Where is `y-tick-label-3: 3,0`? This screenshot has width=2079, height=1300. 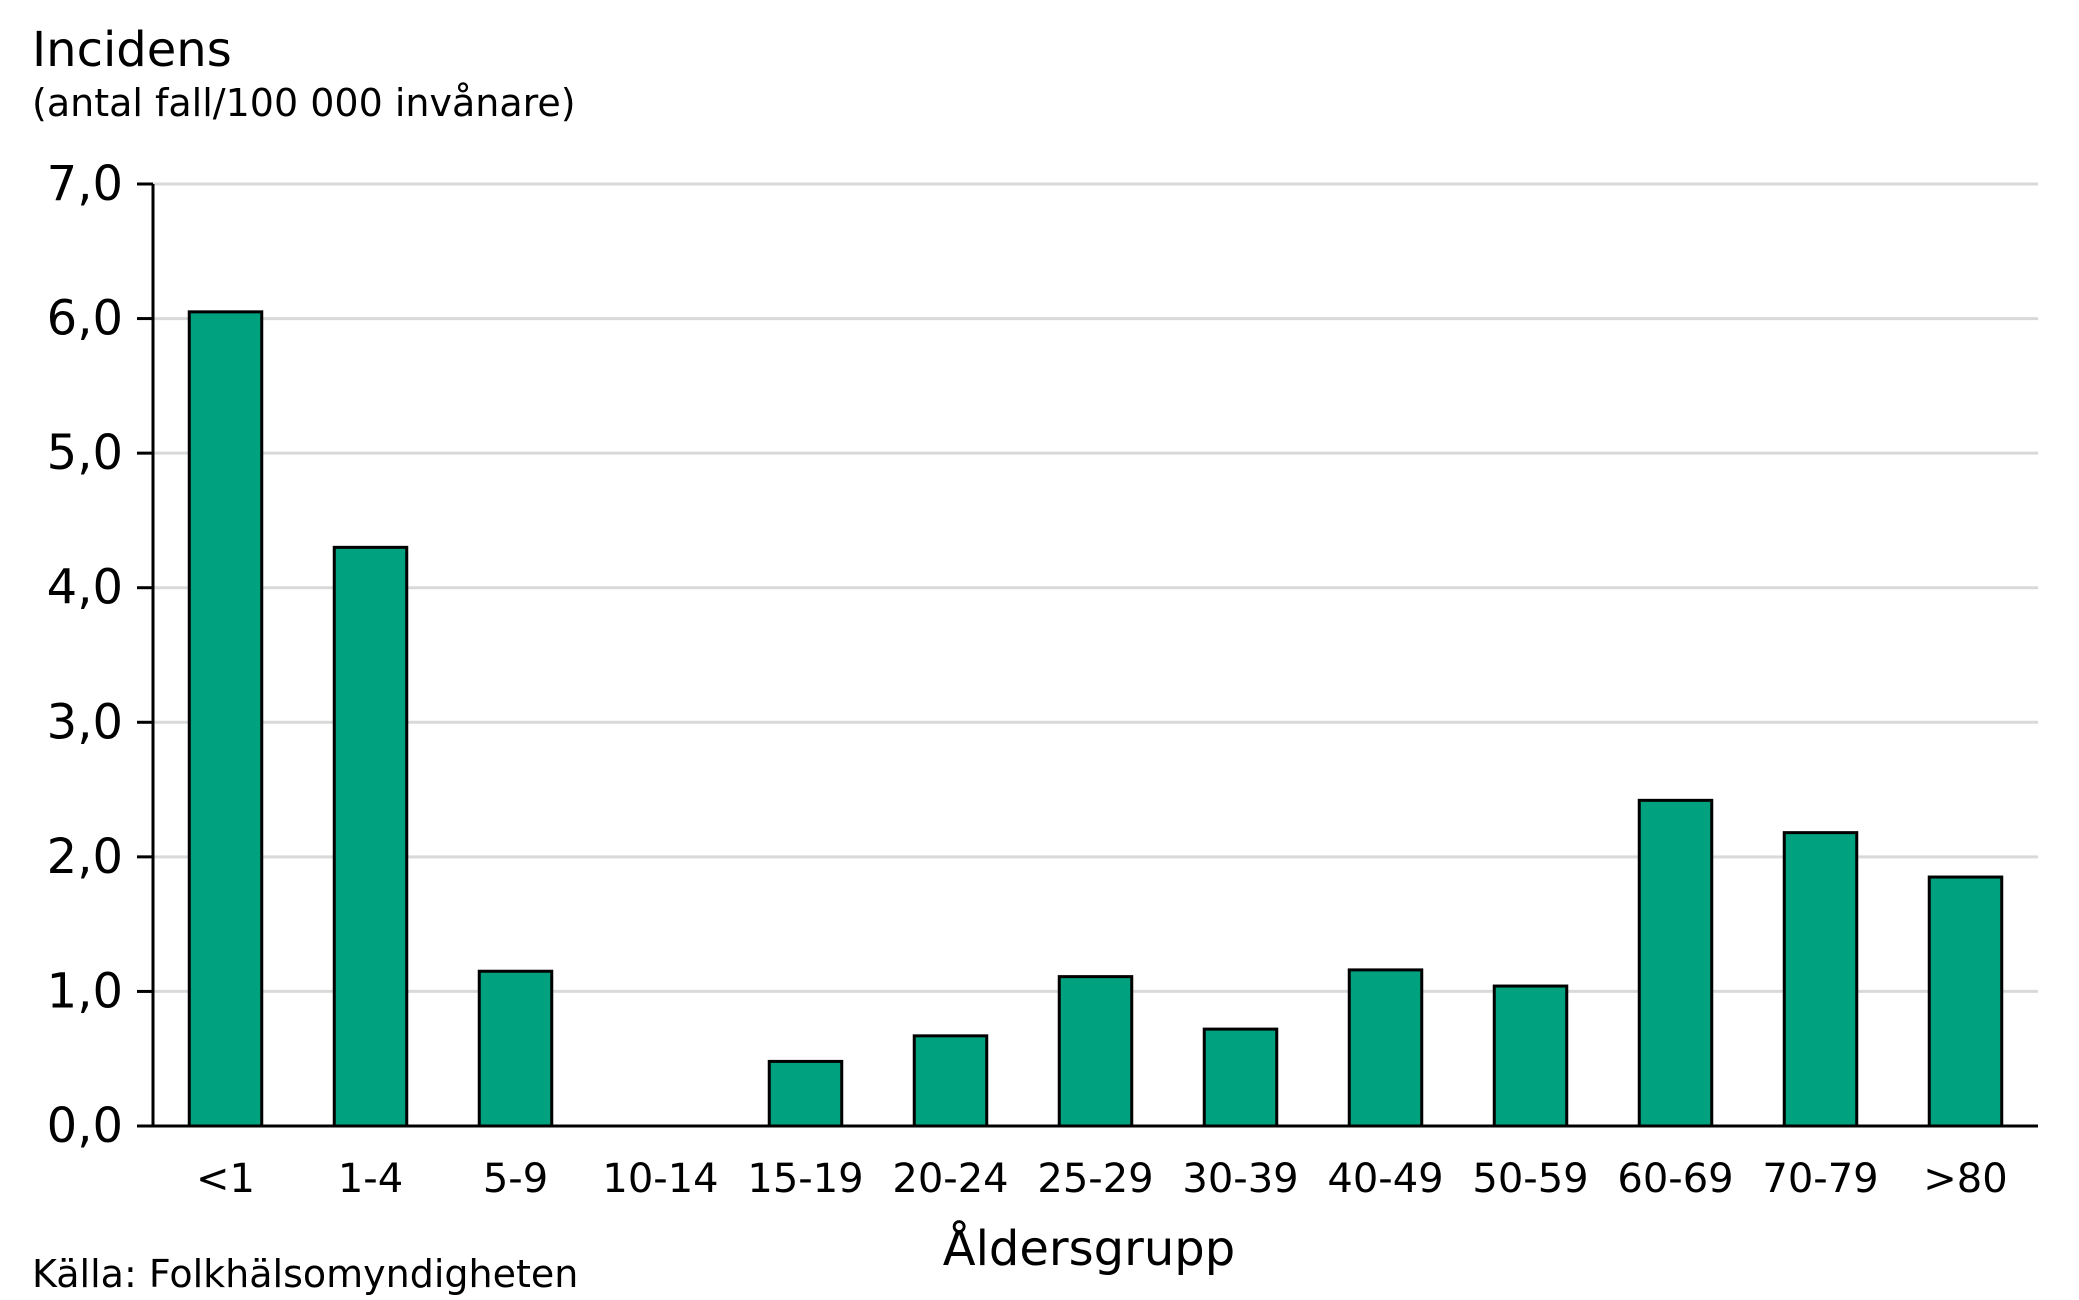
y-tick-label-3: 3,0 is located at coordinates (85, 722).